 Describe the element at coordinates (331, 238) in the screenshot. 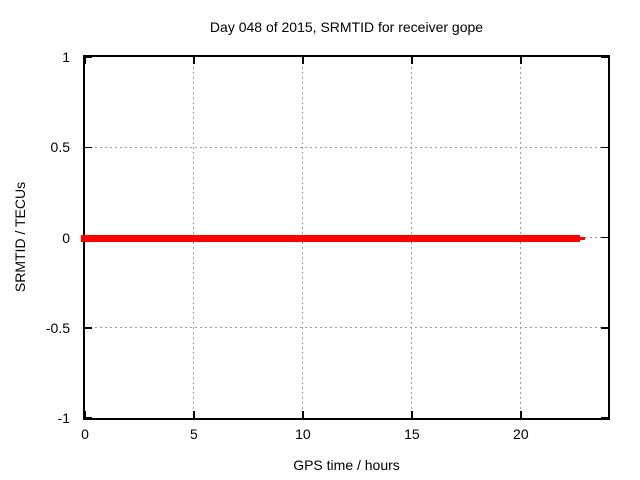

I see `series-line-srmtid` at that location.